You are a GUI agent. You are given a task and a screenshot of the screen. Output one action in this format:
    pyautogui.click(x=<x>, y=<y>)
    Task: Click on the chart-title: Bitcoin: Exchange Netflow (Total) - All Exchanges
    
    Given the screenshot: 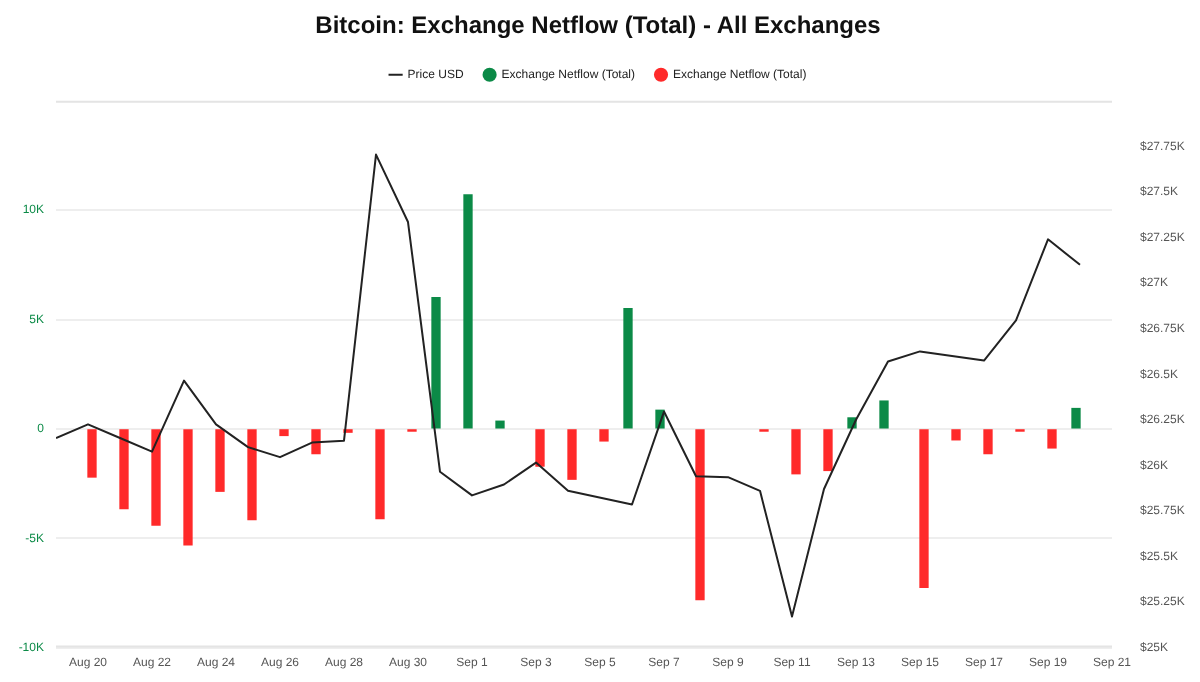 What is the action you would take?
    pyautogui.click(x=598, y=25)
    